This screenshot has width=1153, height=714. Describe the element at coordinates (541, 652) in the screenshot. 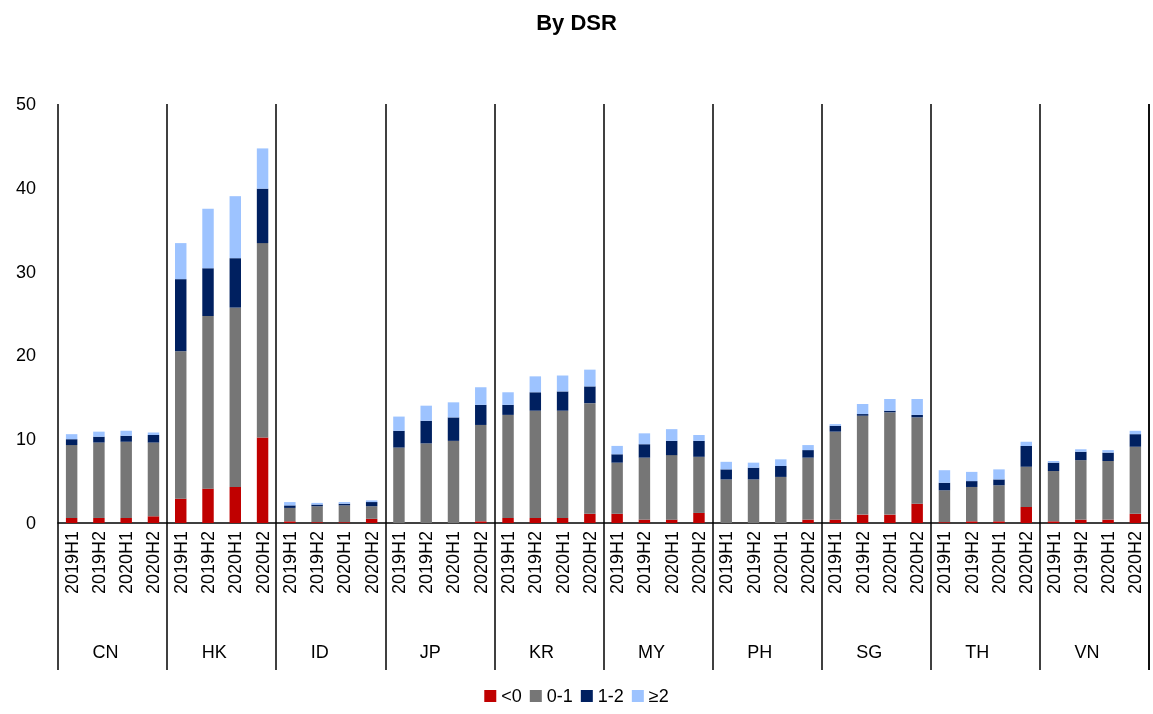

I see `text: KR` at that location.